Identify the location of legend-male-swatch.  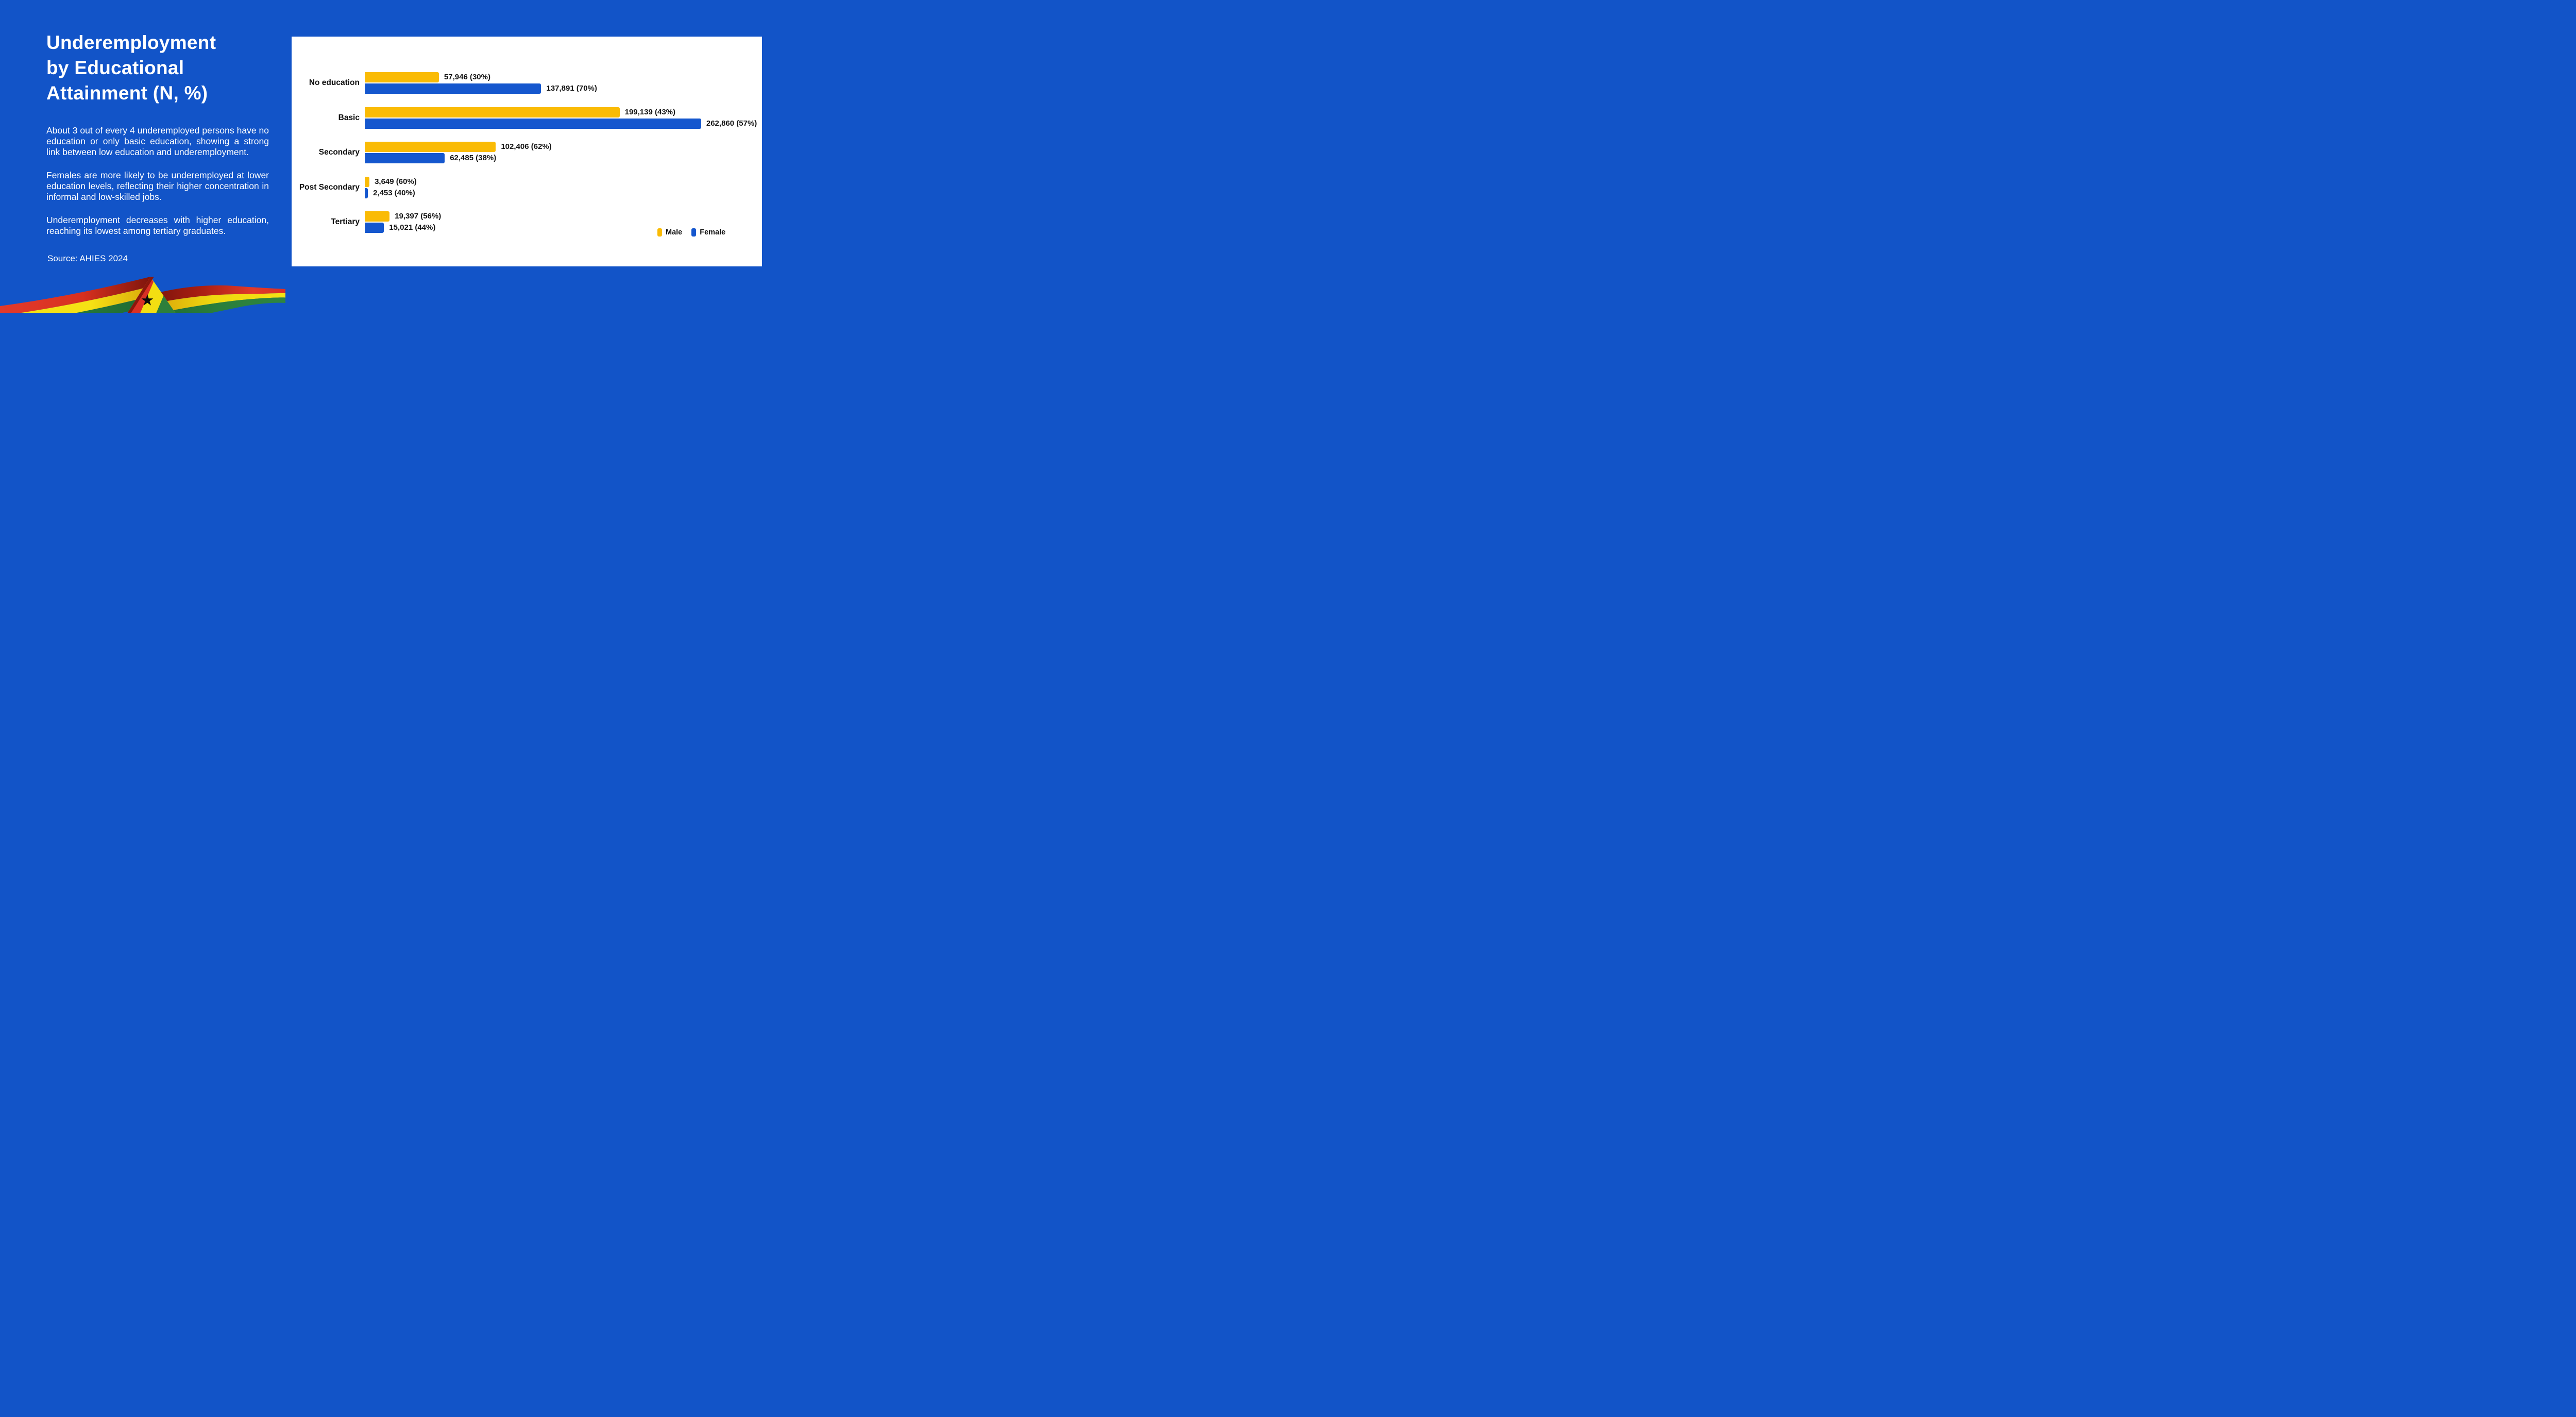
(659, 233).